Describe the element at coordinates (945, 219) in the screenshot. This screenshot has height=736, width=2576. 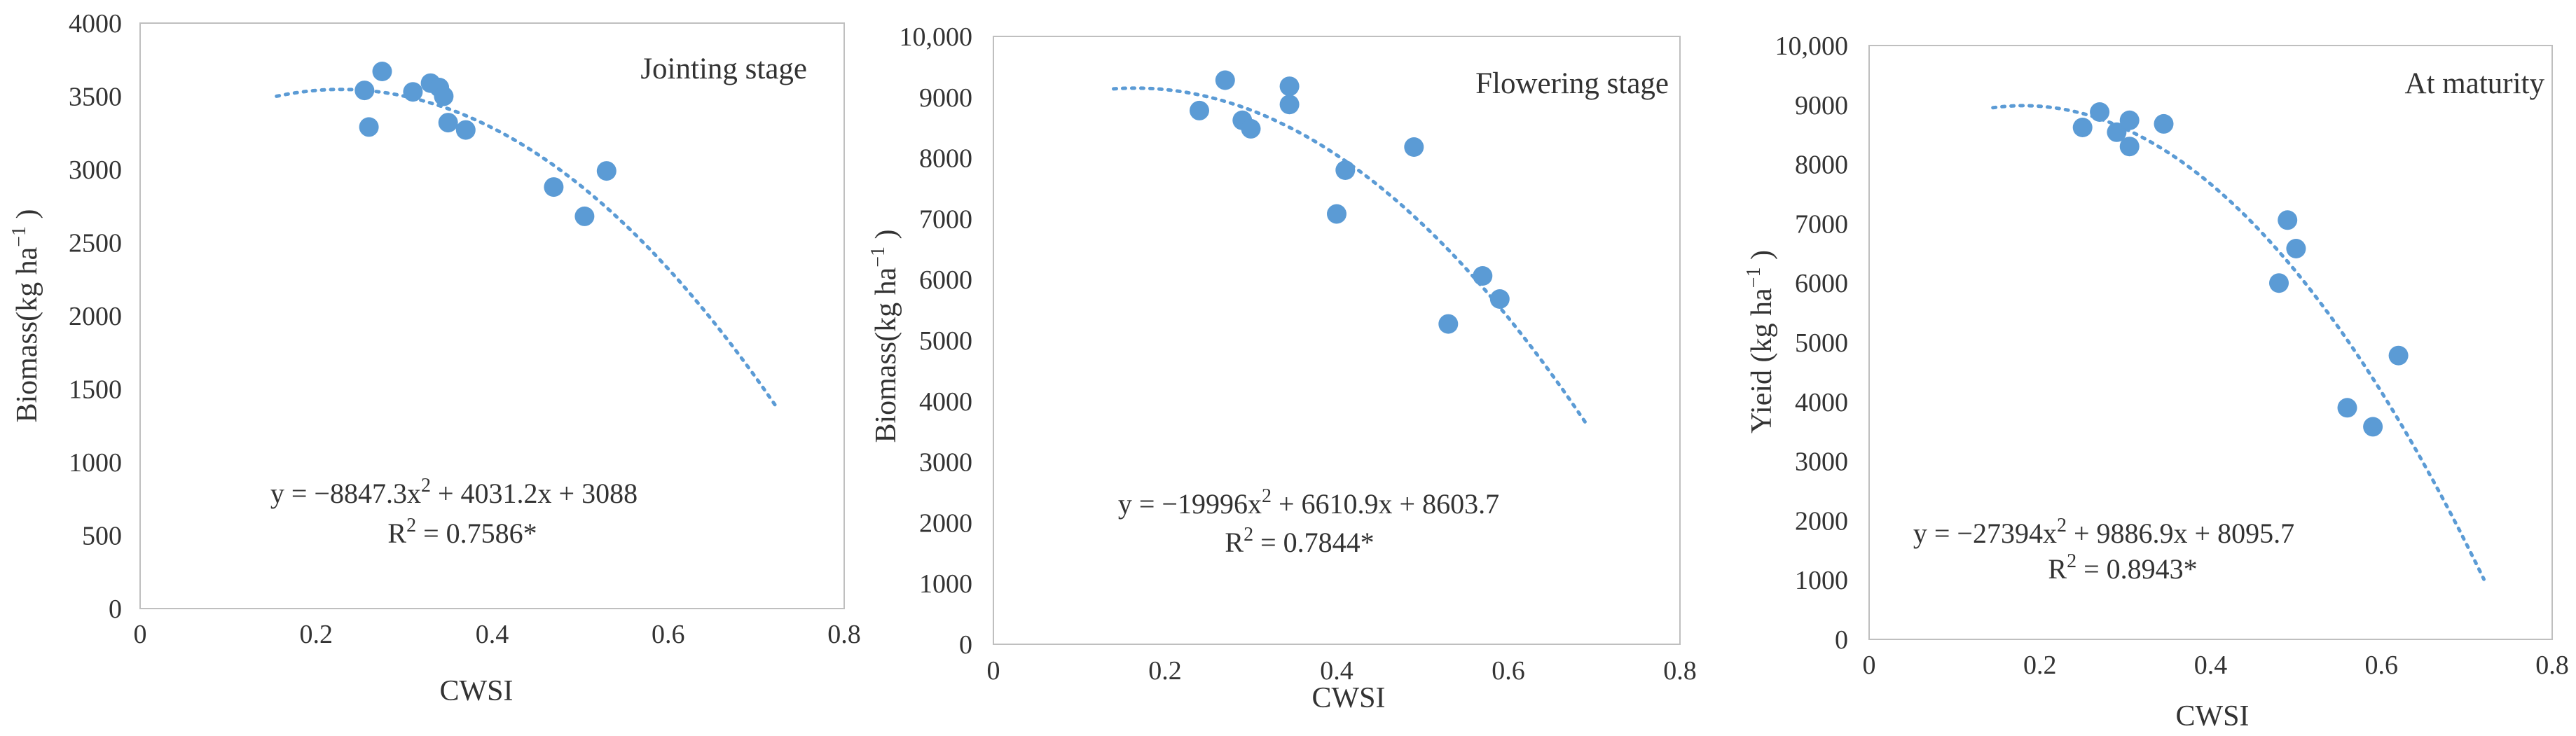
I see `y-tick-label-flowering: 7000` at that location.